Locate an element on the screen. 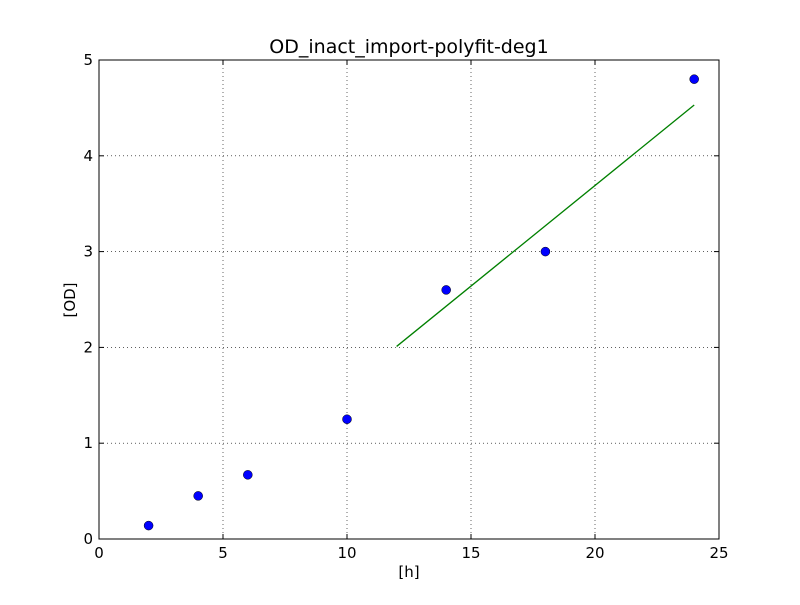 The image size is (800, 605). x-axis-label: [h] is located at coordinates (408, 572).